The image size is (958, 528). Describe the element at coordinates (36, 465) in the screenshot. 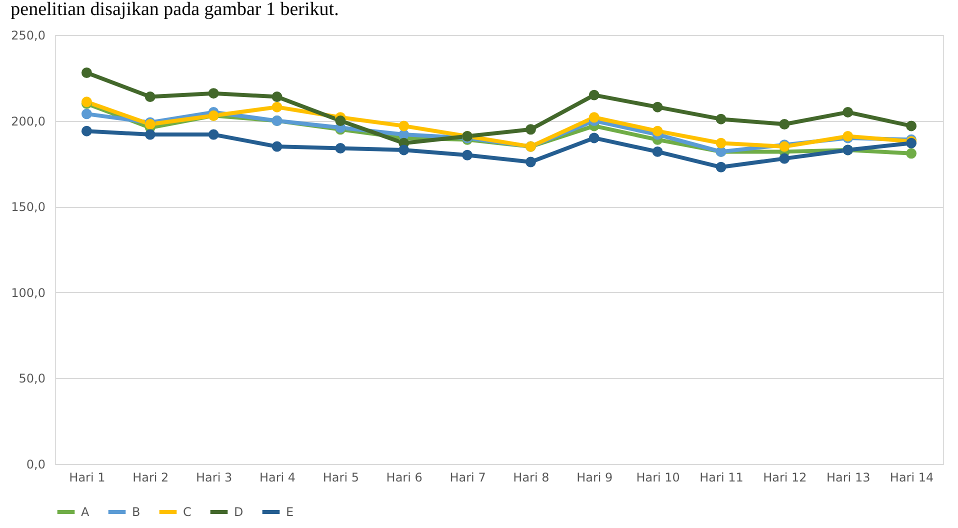

I see `y-tick-label: 0,0` at that location.